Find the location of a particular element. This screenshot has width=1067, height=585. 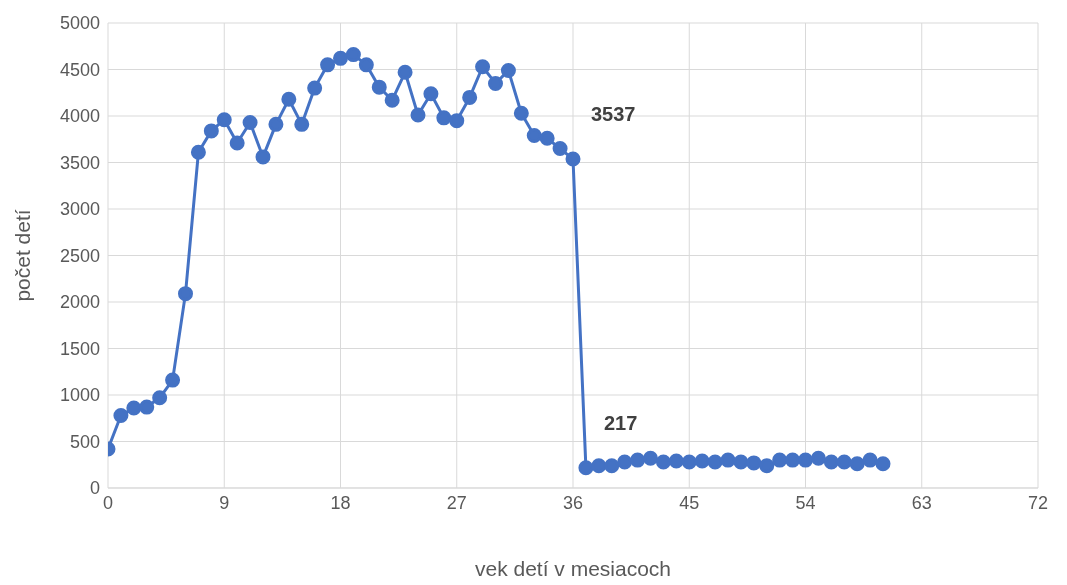

y-tick-label: 3500 is located at coordinates (79, 162).